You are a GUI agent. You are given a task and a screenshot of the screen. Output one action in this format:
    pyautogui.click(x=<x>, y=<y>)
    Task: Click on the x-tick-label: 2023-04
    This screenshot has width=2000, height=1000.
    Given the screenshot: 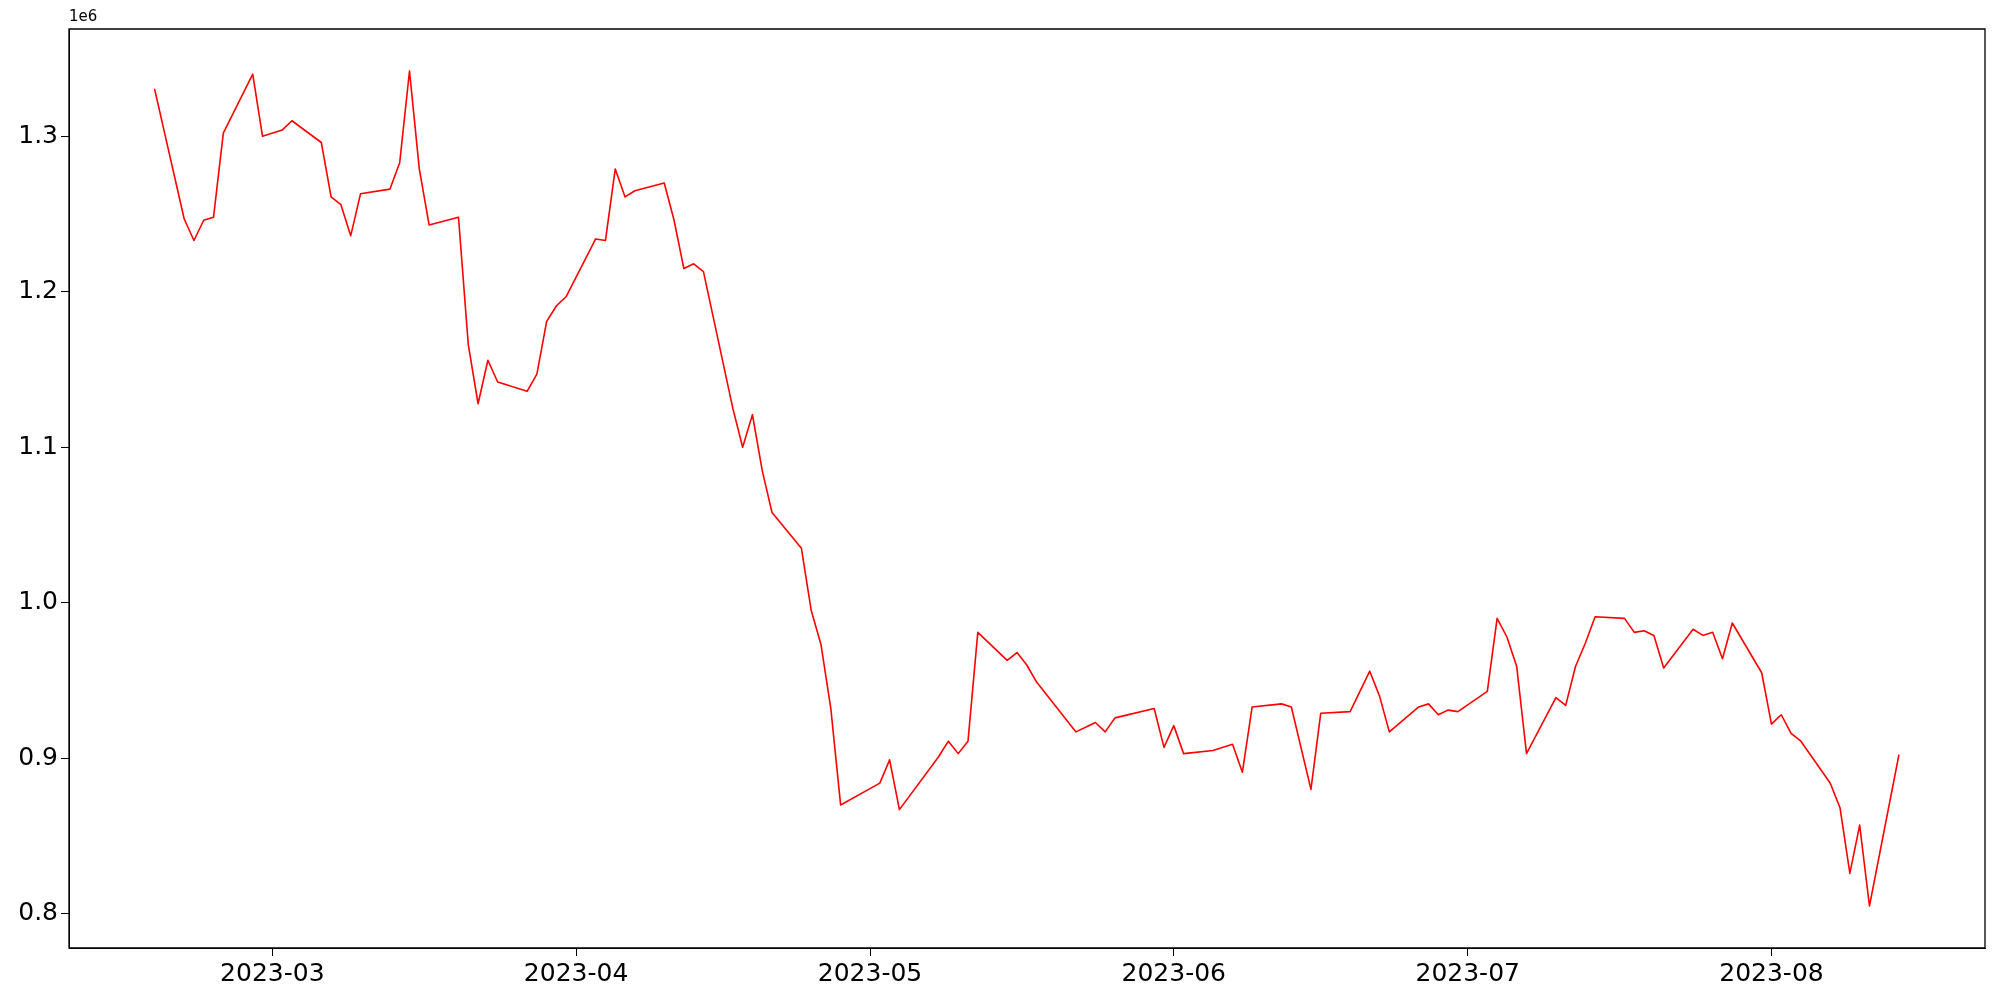 What is the action you would take?
    pyautogui.click(x=576, y=972)
    